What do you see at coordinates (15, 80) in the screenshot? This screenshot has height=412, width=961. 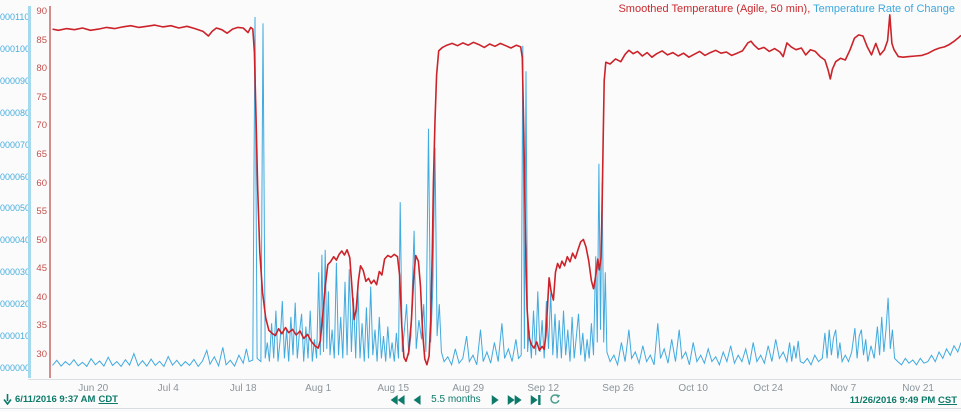 I see `blue-axis-tick: 000090` at bounding box center [15, 80].